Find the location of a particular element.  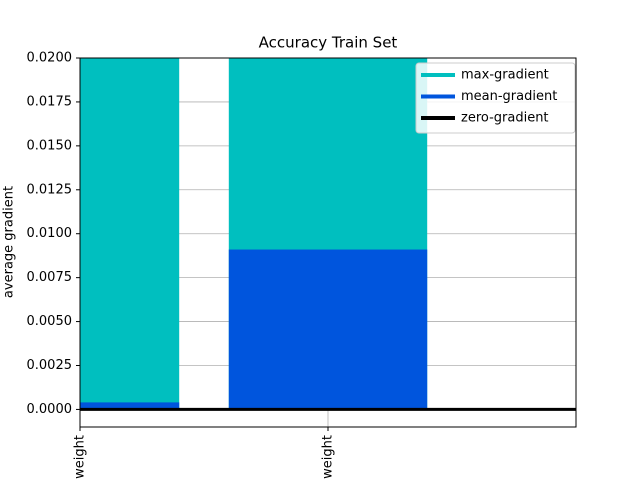

legend-label: zero-gradient is located at coordinates (505, 118).